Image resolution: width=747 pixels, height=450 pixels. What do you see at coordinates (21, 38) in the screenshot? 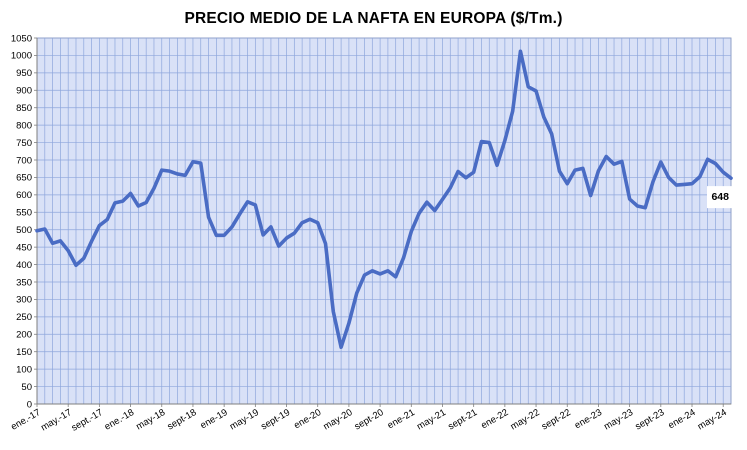
I see `y-tick-label: 1050` at bounding box center [21, 38].